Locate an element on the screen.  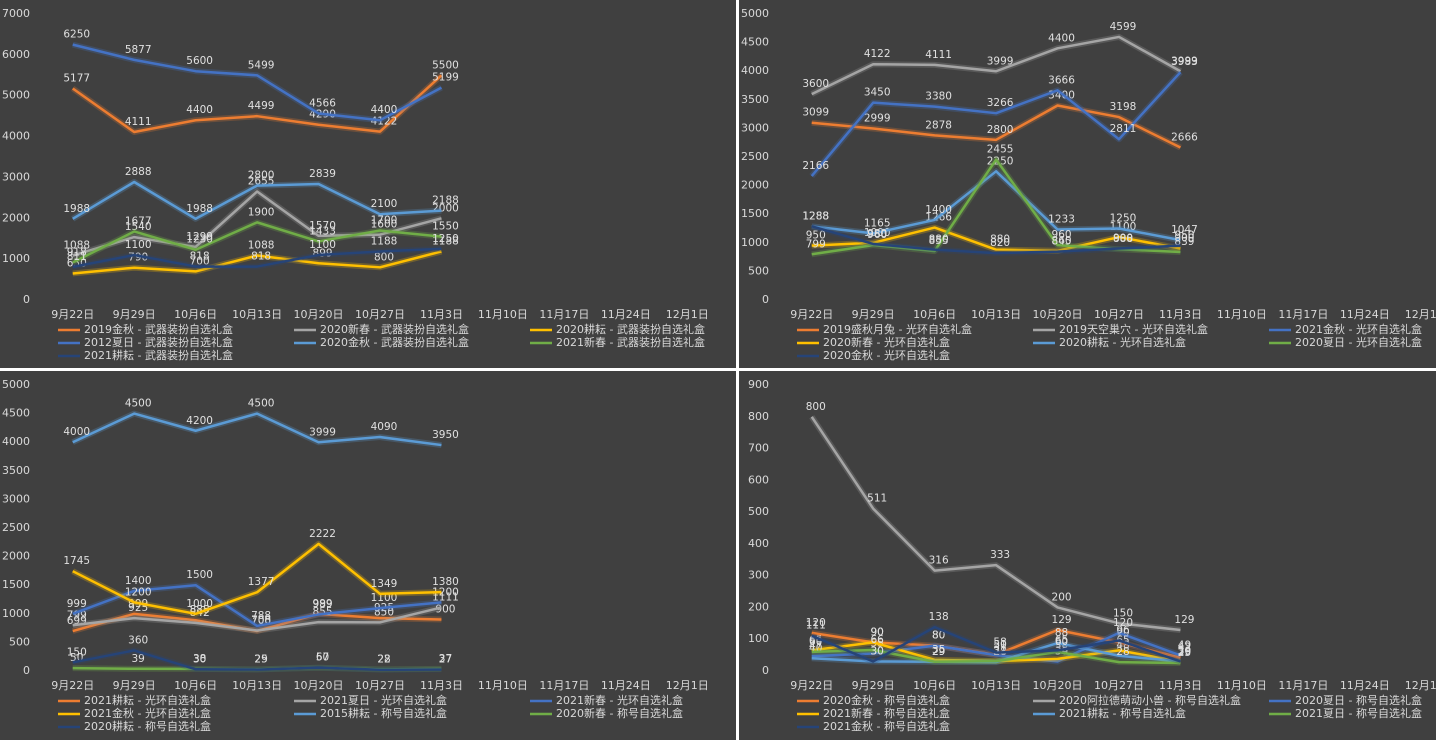
data-label: 2878 is located at coordinates (938, 125).